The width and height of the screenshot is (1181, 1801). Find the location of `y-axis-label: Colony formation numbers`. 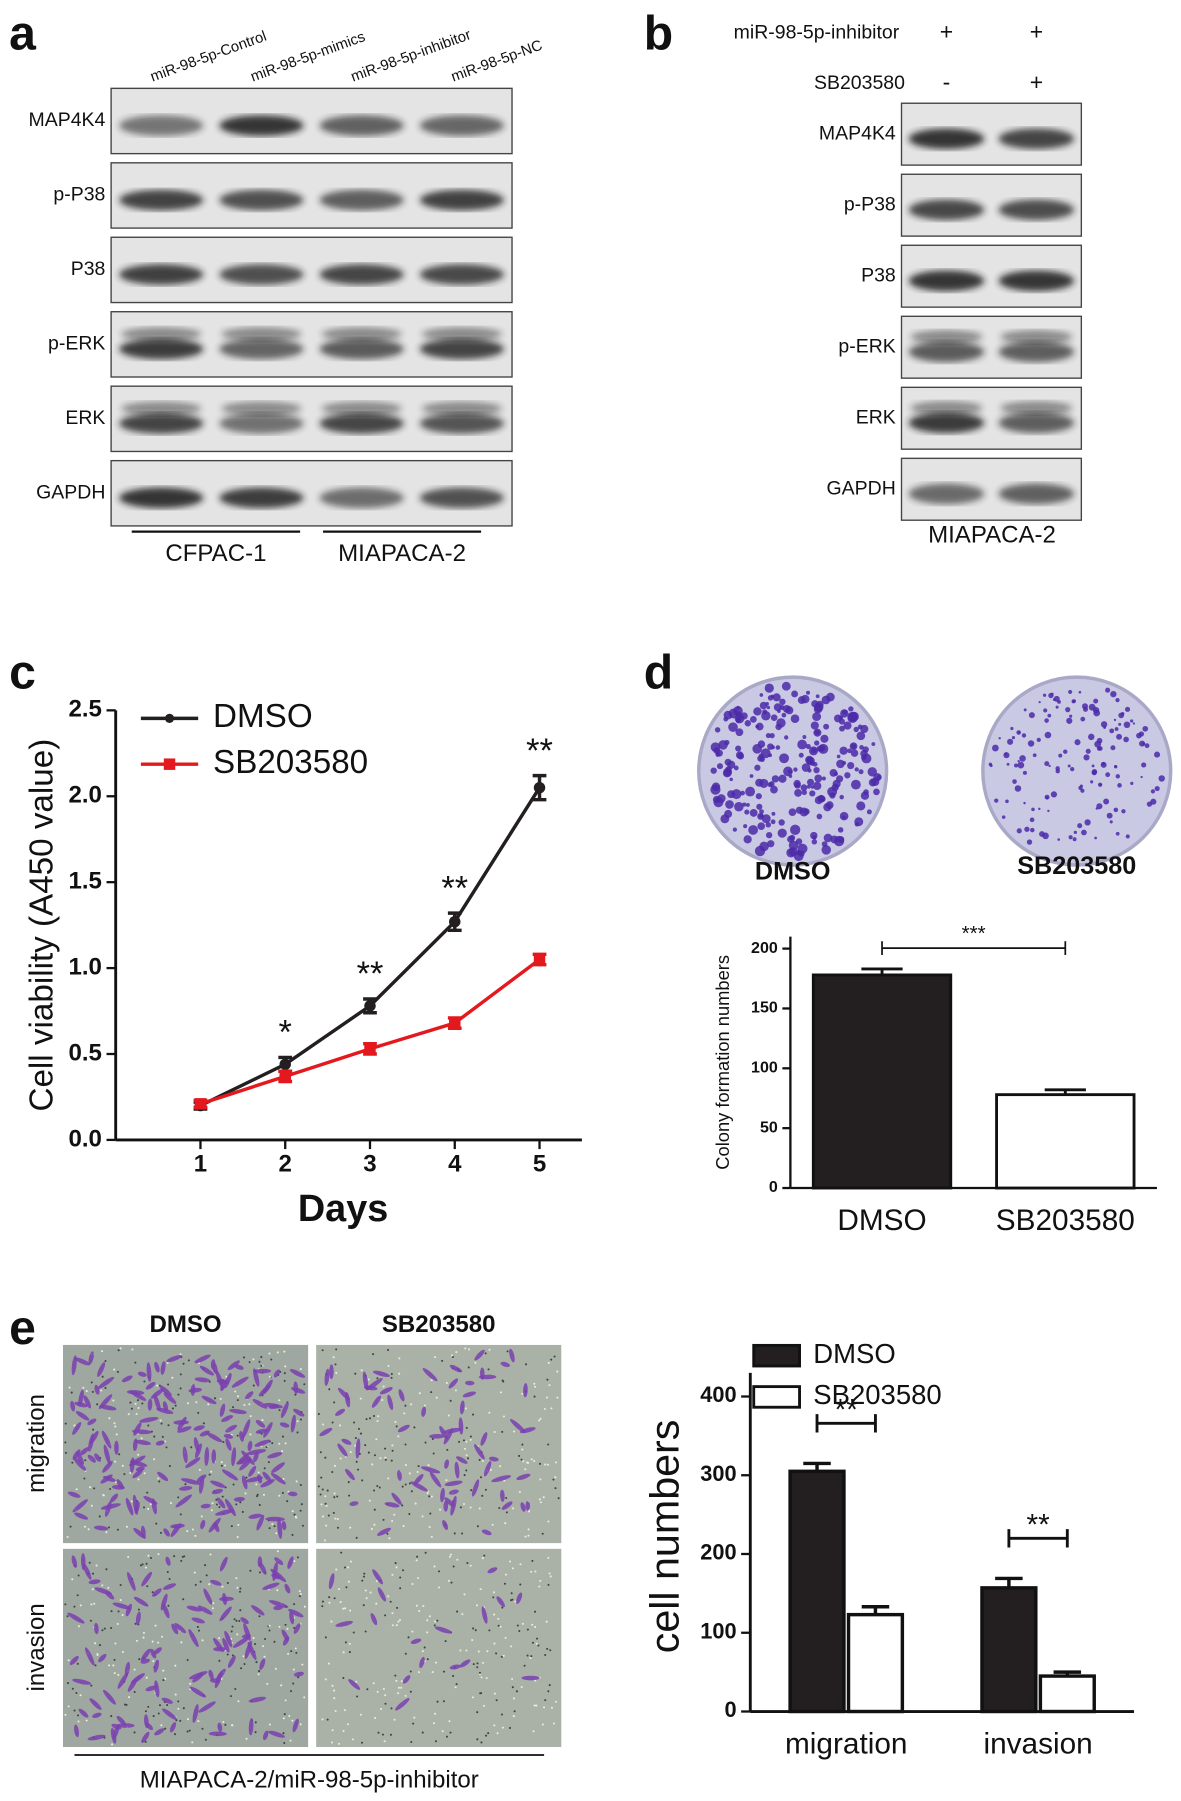

y-axis-label: Colony formation numbers is located at coordinates (722, 1062).